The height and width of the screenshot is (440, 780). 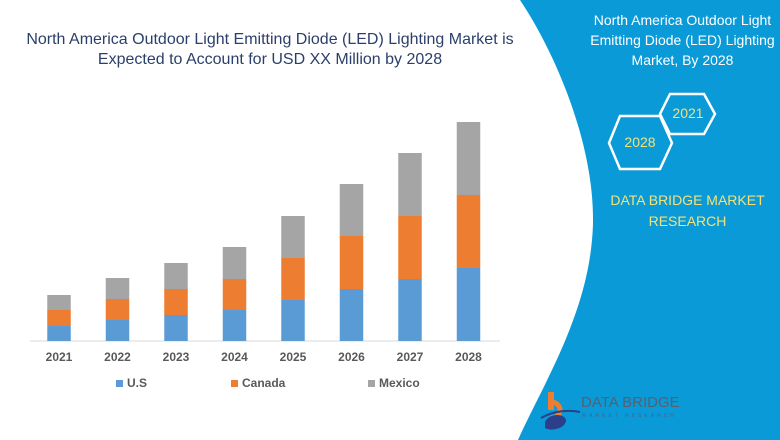 What do you see at coordinates (59, 357) in the screenshot?
I see `x-tick-label-2021: 2021` at bounding box center [59, 357].